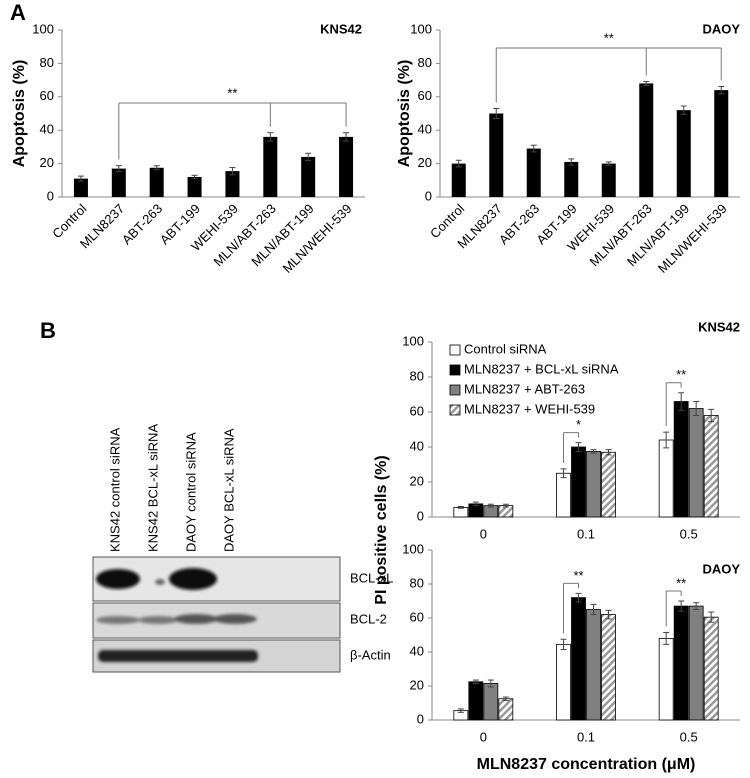  What do you see at coordinates (529, 408) in the screenshot?
I see `legend-label: MLN8237 + WEHI-539` at bounding box center [529, 408].